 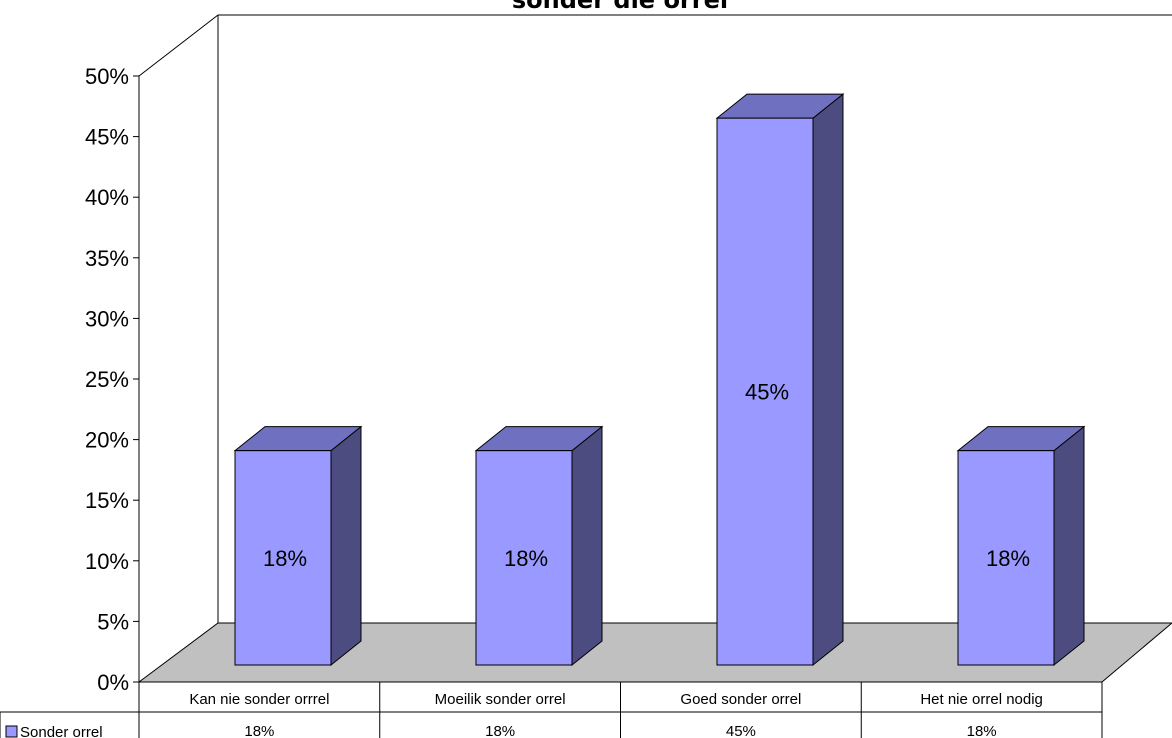 What do you see at coordinates (107, 379) in the screenshot?
I see `y-tick-label: 25%` at bounding box center [107, 379].